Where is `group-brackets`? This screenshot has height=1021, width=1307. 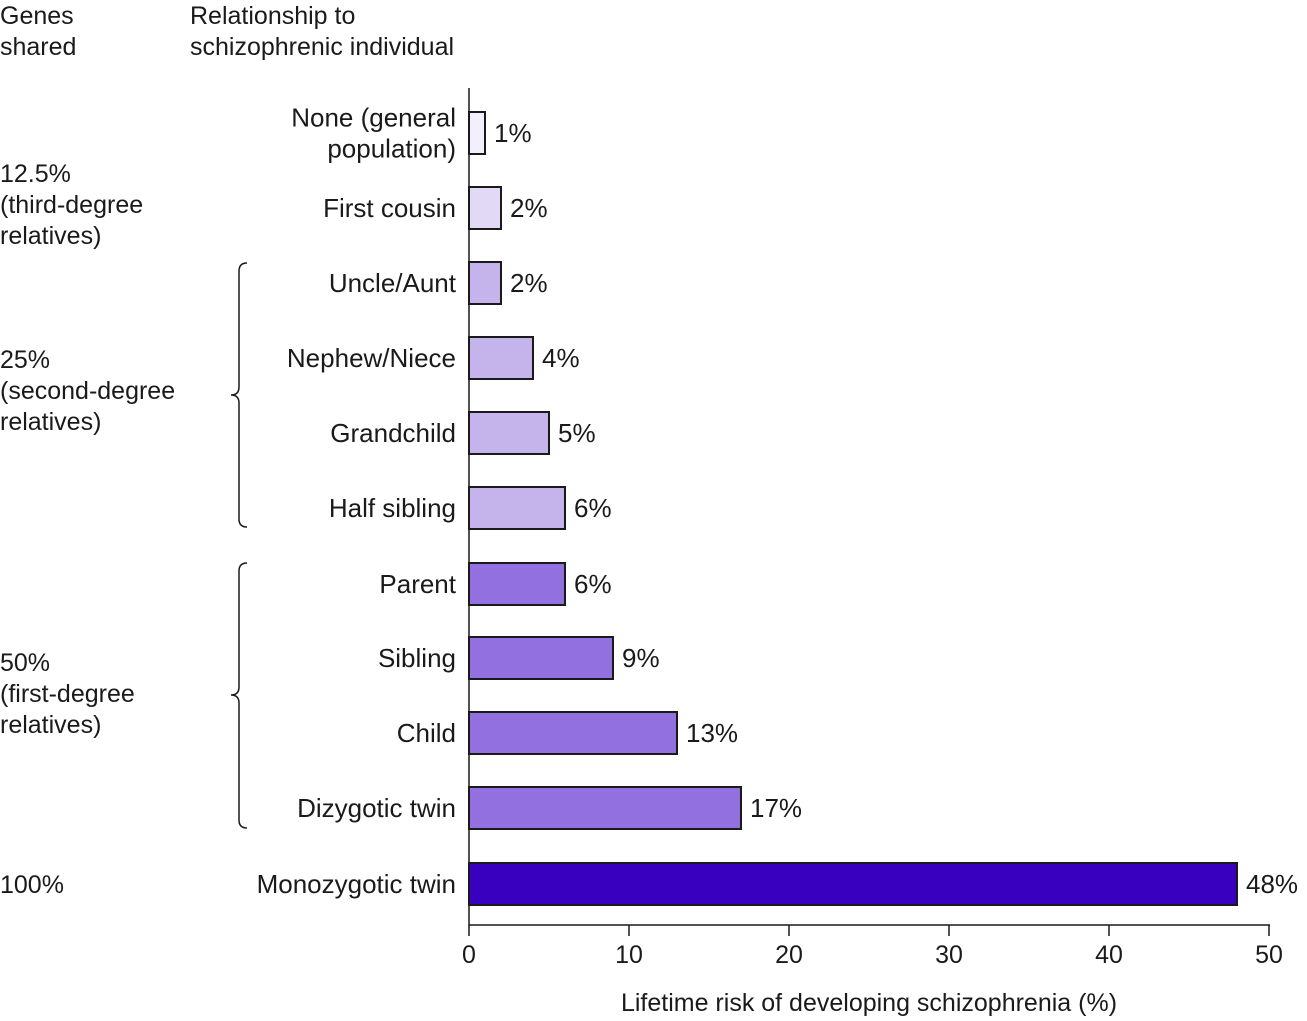
group-brackets is located at coordinates (239, 545).